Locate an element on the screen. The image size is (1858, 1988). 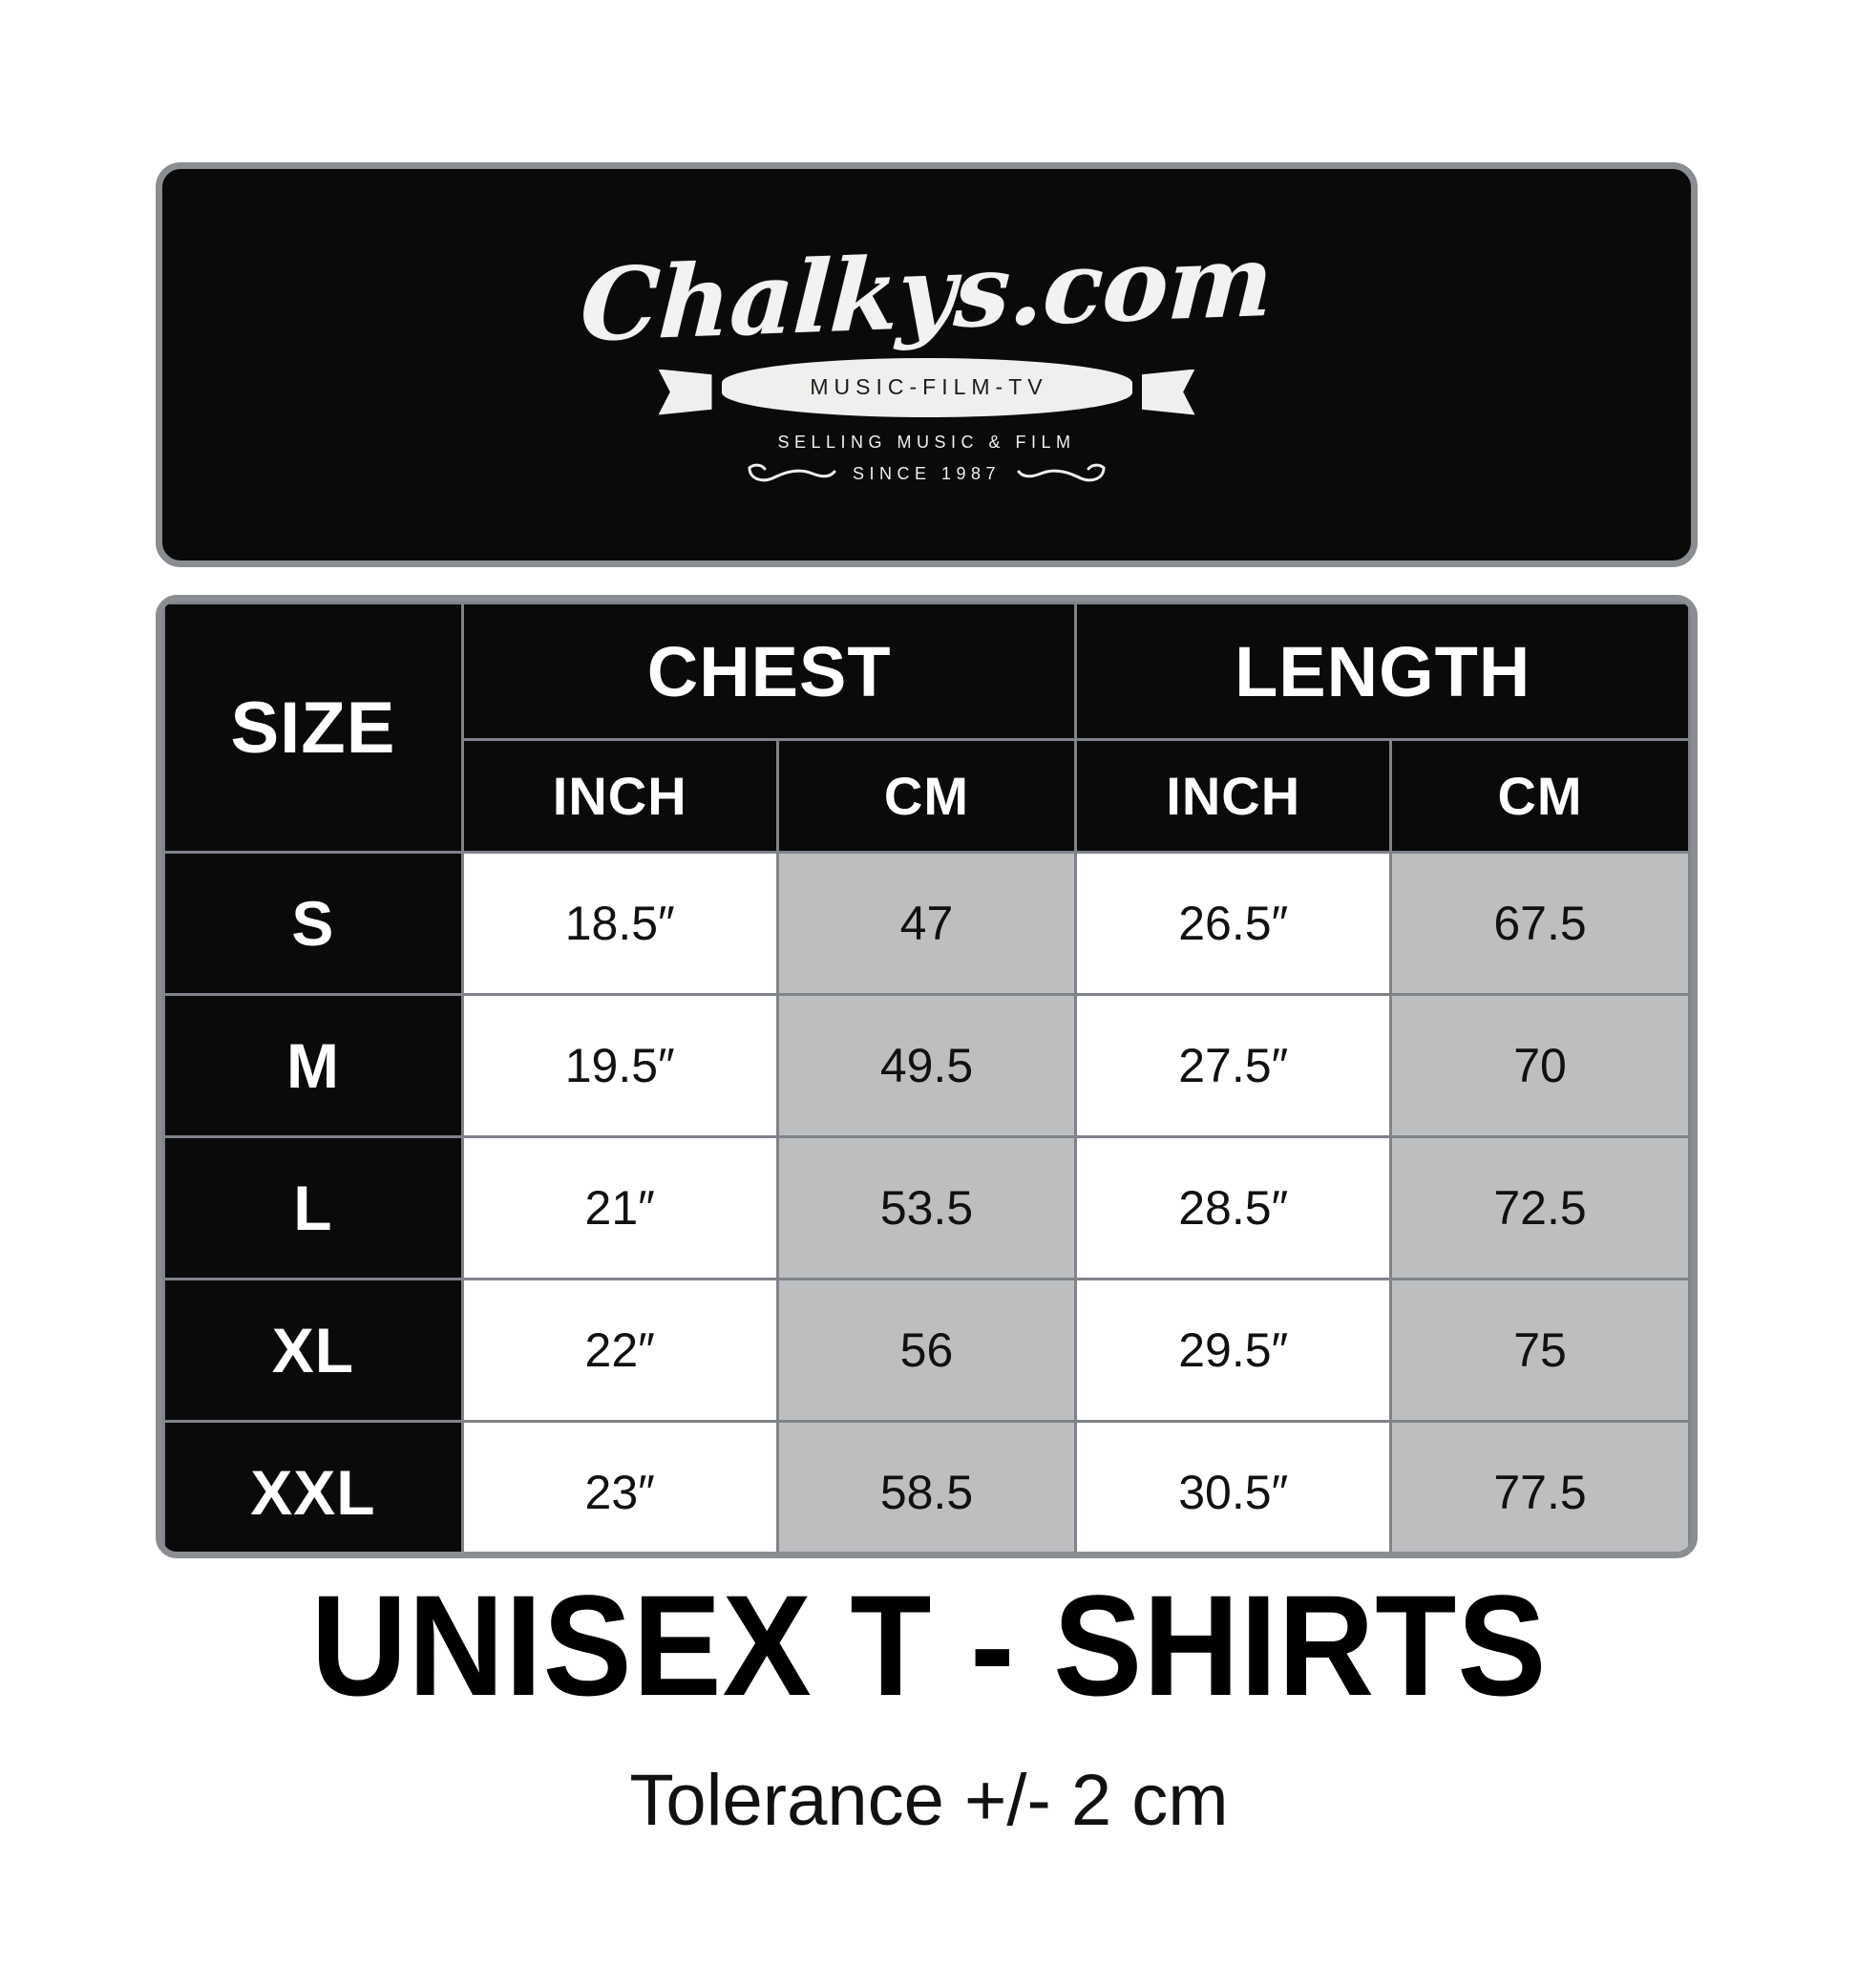
cell-size: S is located at coordinates (313, 924).